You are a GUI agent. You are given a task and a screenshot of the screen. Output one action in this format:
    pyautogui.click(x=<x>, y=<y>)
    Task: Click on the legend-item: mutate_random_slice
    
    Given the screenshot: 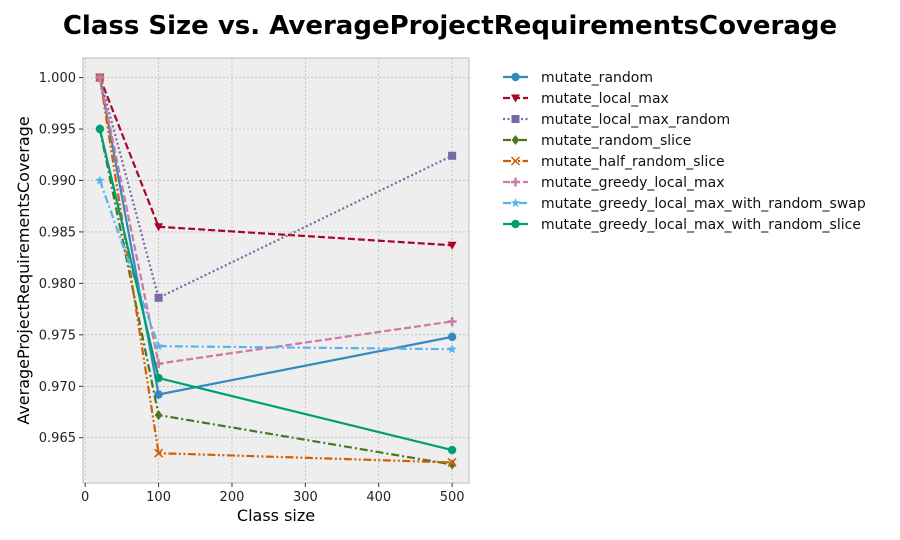 What is the action you would take?
    pyautogui.click(x=597, y=141)
    